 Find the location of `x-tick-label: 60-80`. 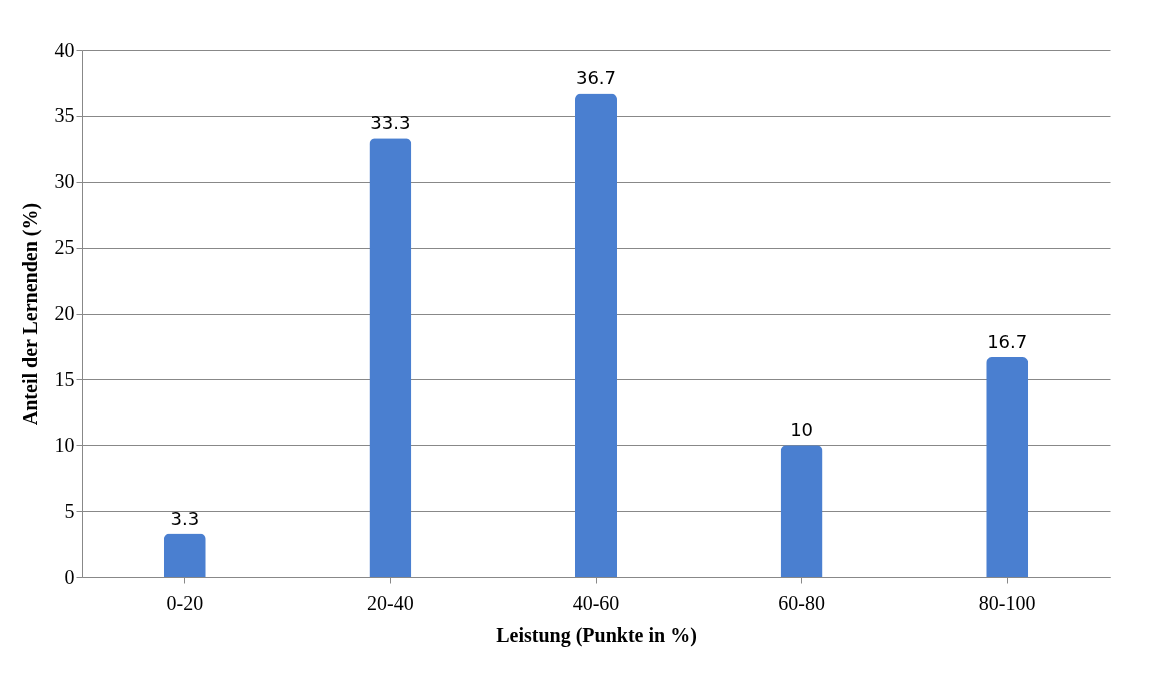

x-tick-label: 60-80 is located at coordinates (801, 602).